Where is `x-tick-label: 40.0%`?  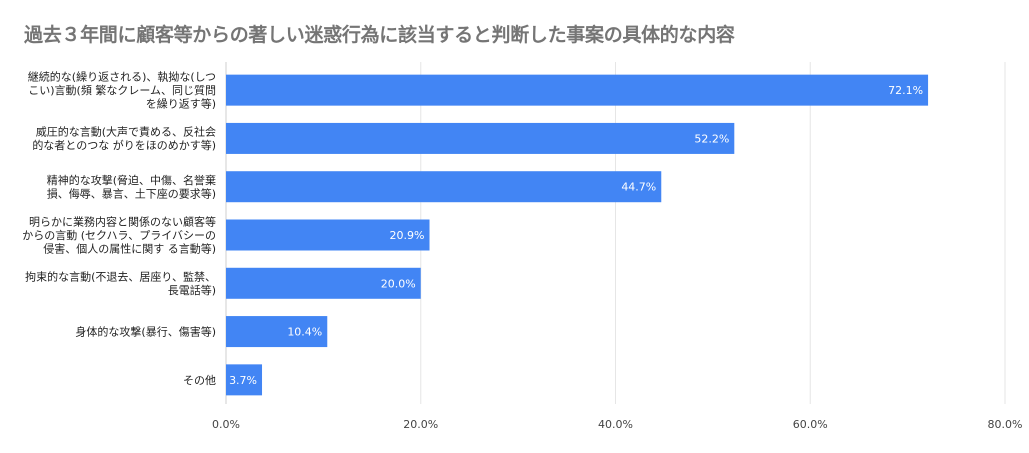 x-tick-label: 40.0% is located at coordinates (615, 424).